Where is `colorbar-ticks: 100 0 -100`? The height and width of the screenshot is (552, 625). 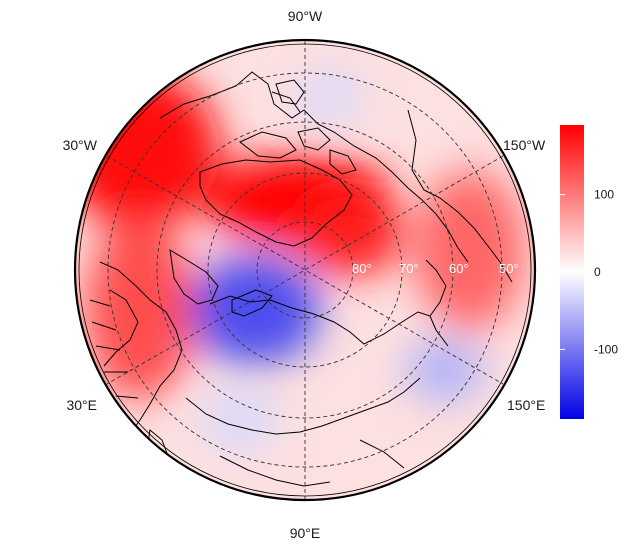
colorbar-ticks: 100 0 -100 is located at coordinates (589, 272).